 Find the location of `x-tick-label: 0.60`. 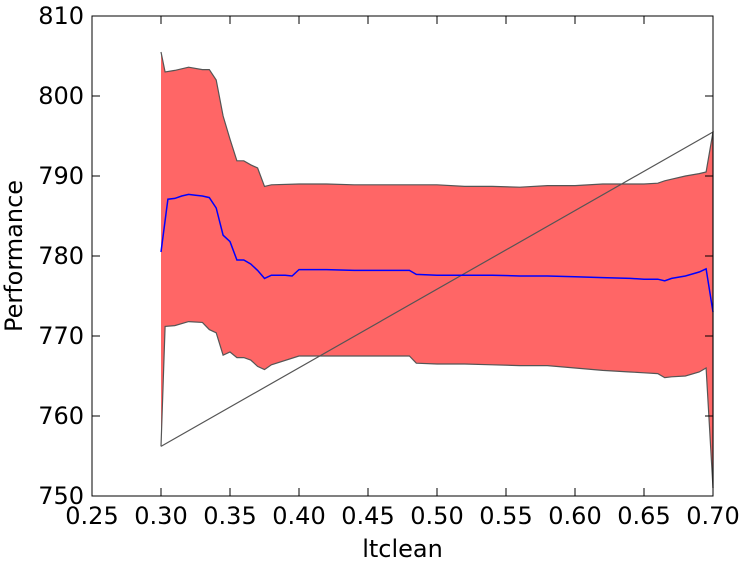

x-tick-label: 0.60 is located at coordinates (574, 516).